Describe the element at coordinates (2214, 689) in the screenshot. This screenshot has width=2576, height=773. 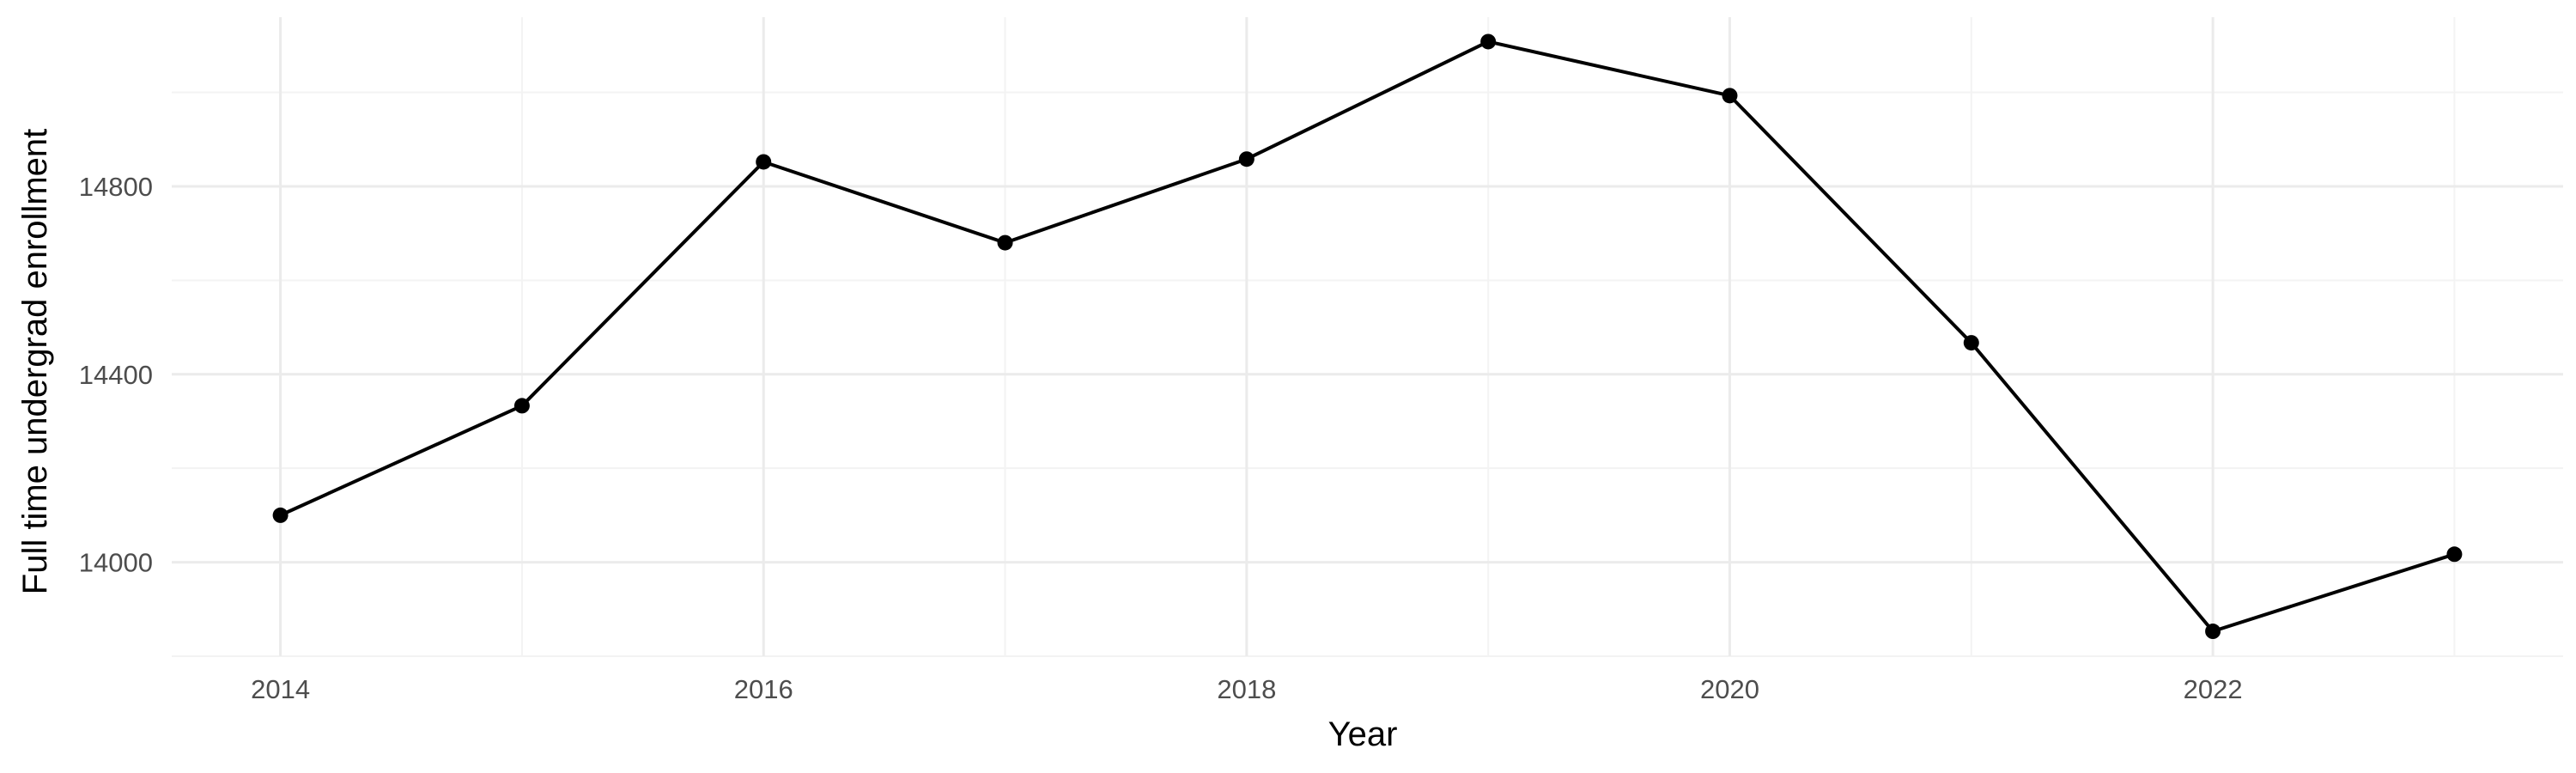
I see `x-tick-label: 2022` at that location.